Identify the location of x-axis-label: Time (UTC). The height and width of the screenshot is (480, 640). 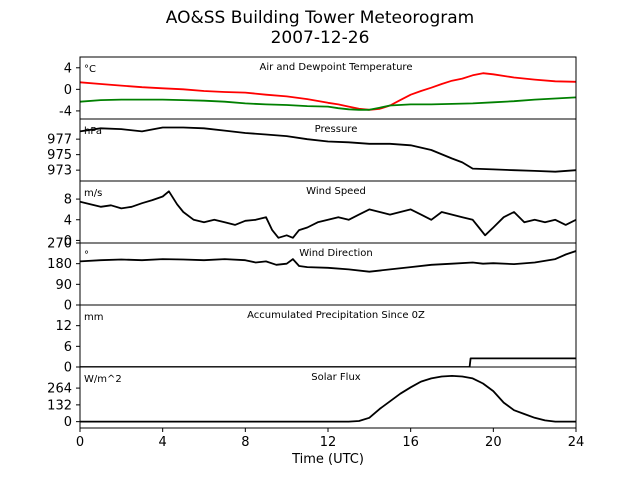
(328, 459).